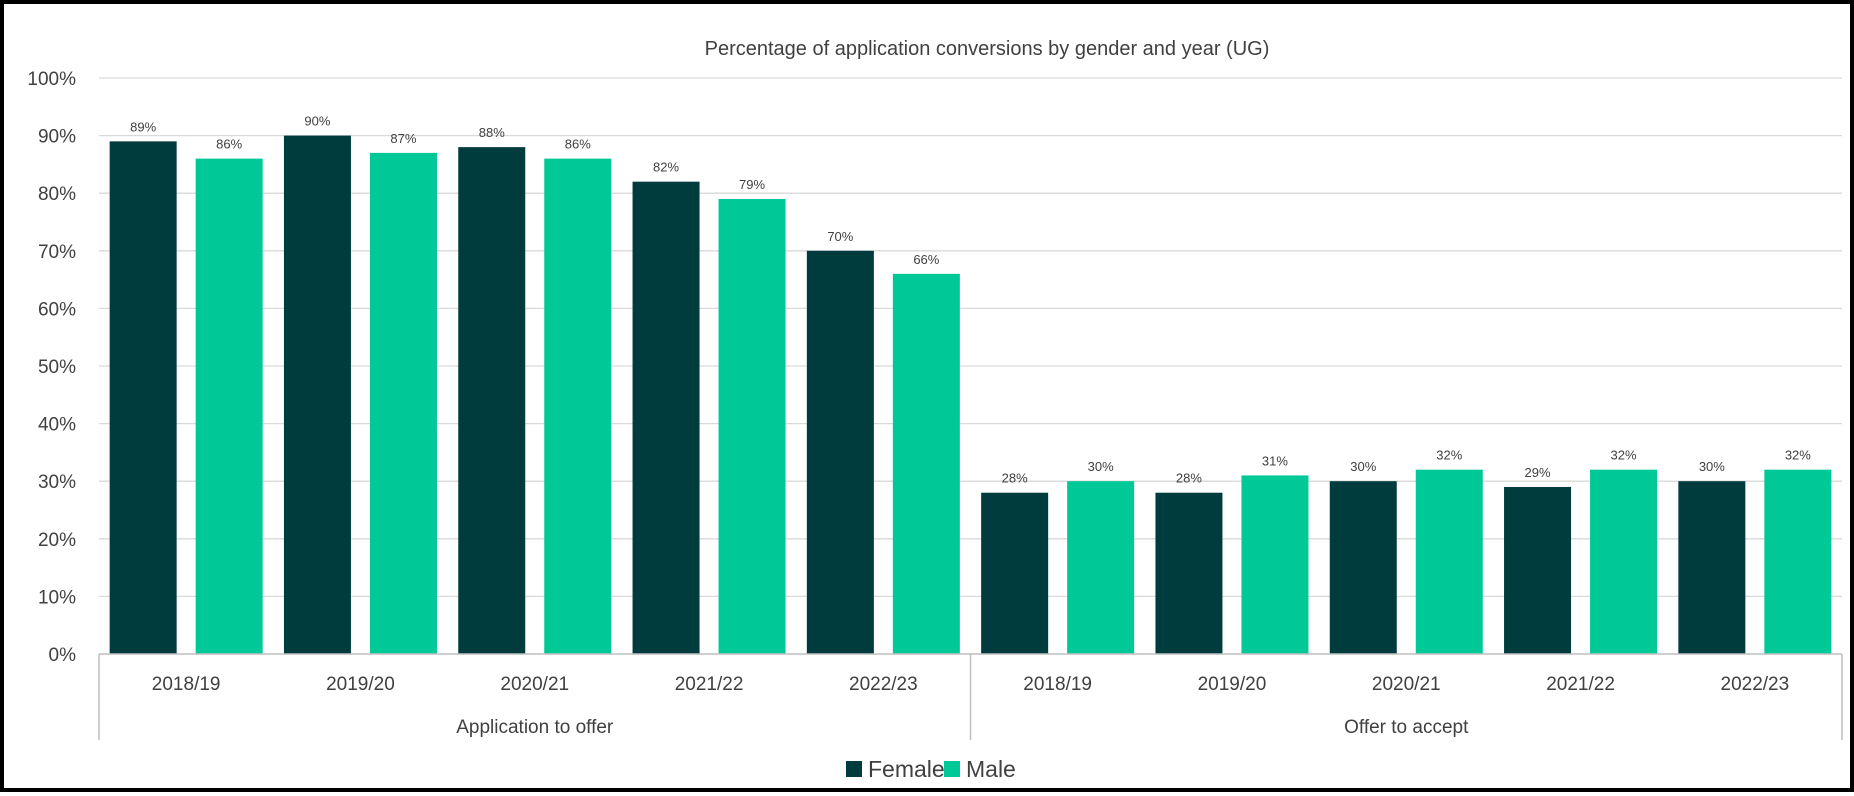 Image resolution: width=1854 pixels, height=796 pixels. Describe the element at coordinates (57, 367) in the screenshot. I see `y-tick-label: 50%` at that location.